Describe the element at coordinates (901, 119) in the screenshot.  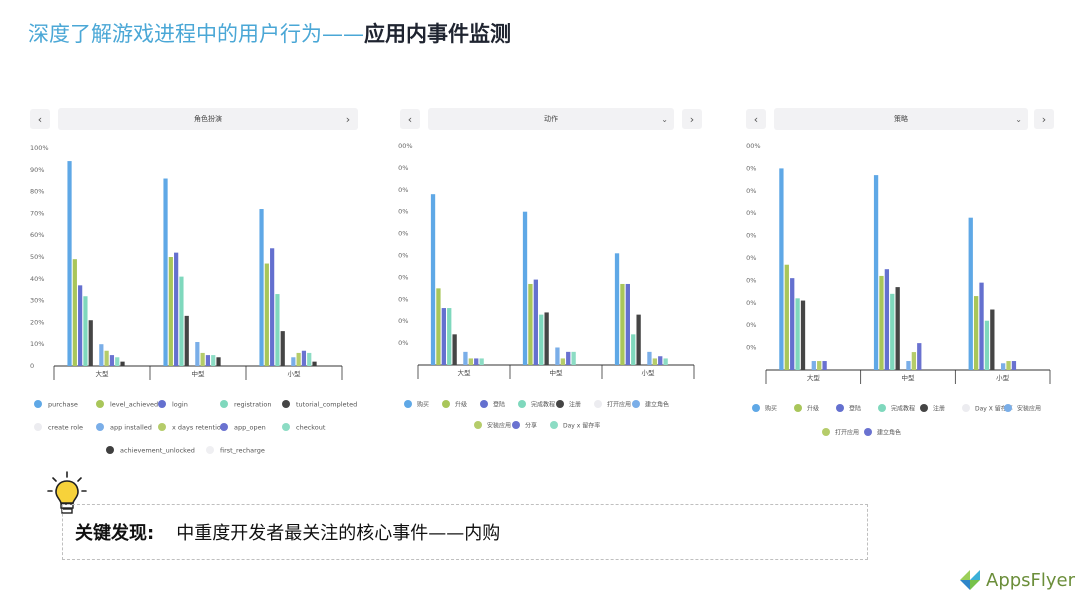
I see `category-select: 策略 ⌄` at that location.